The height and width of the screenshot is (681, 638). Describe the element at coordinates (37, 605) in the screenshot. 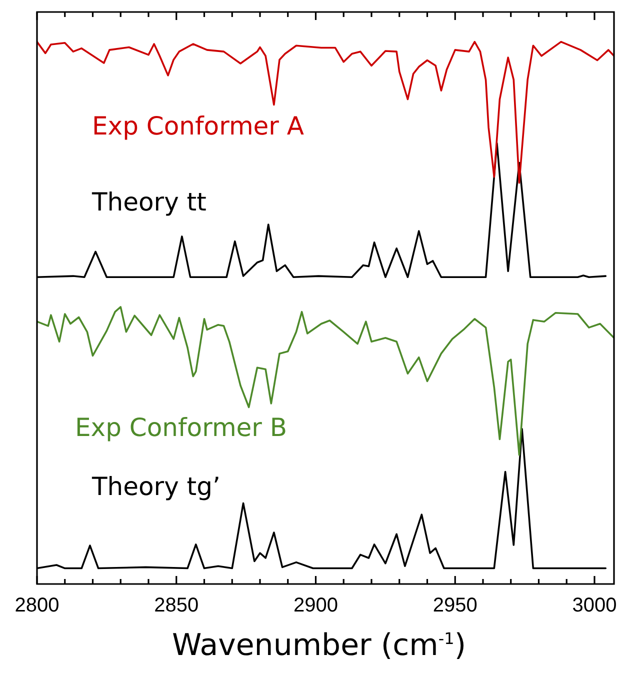

I see `x-tick-label: 2800` at that location.